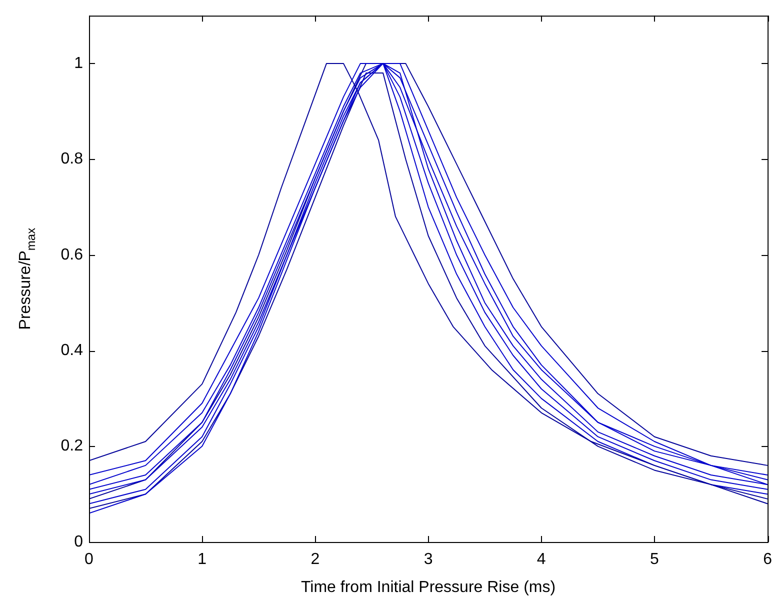  Describe the element at coordinates (541, 559) in the screenshot. I see `x-tick-label: 4` at that location.